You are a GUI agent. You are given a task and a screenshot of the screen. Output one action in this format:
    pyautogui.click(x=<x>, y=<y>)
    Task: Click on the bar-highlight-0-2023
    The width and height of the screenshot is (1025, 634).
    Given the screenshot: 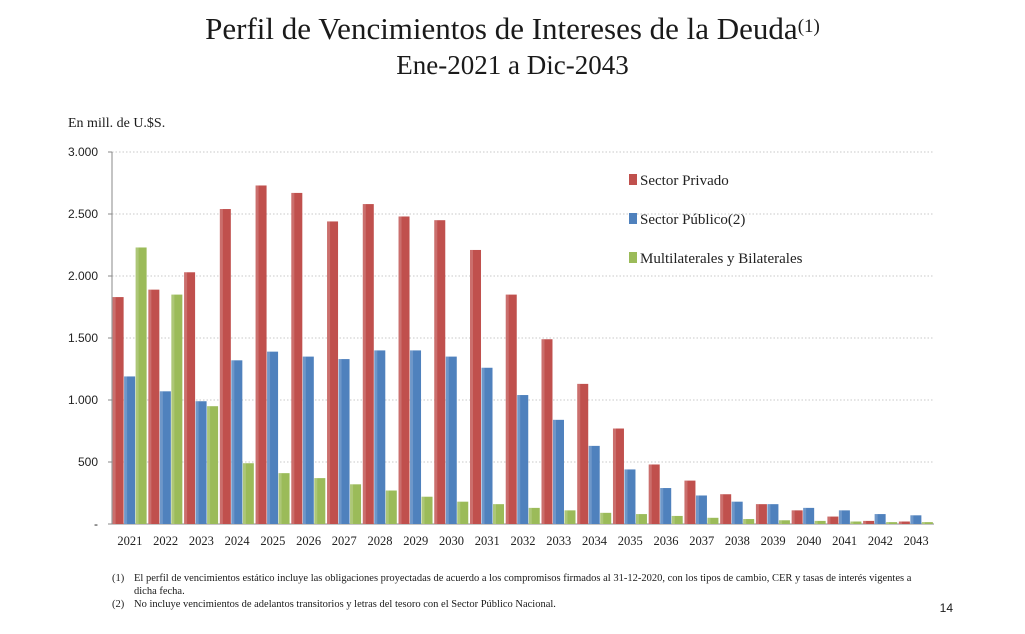 What is the action you would take?
    pyautogui.click(x=186, y=398)
    